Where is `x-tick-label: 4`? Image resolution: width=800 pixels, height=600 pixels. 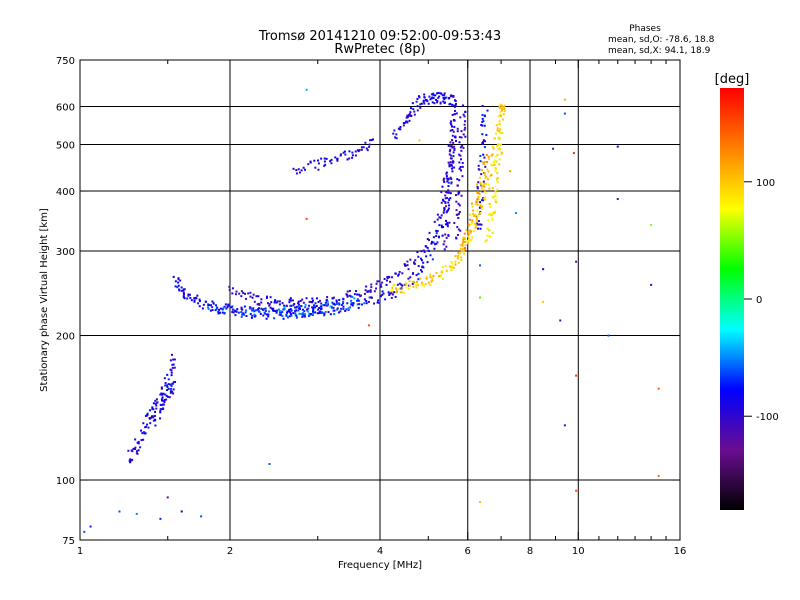 x-tick-label: 4 is located at coordinates (380, 551).